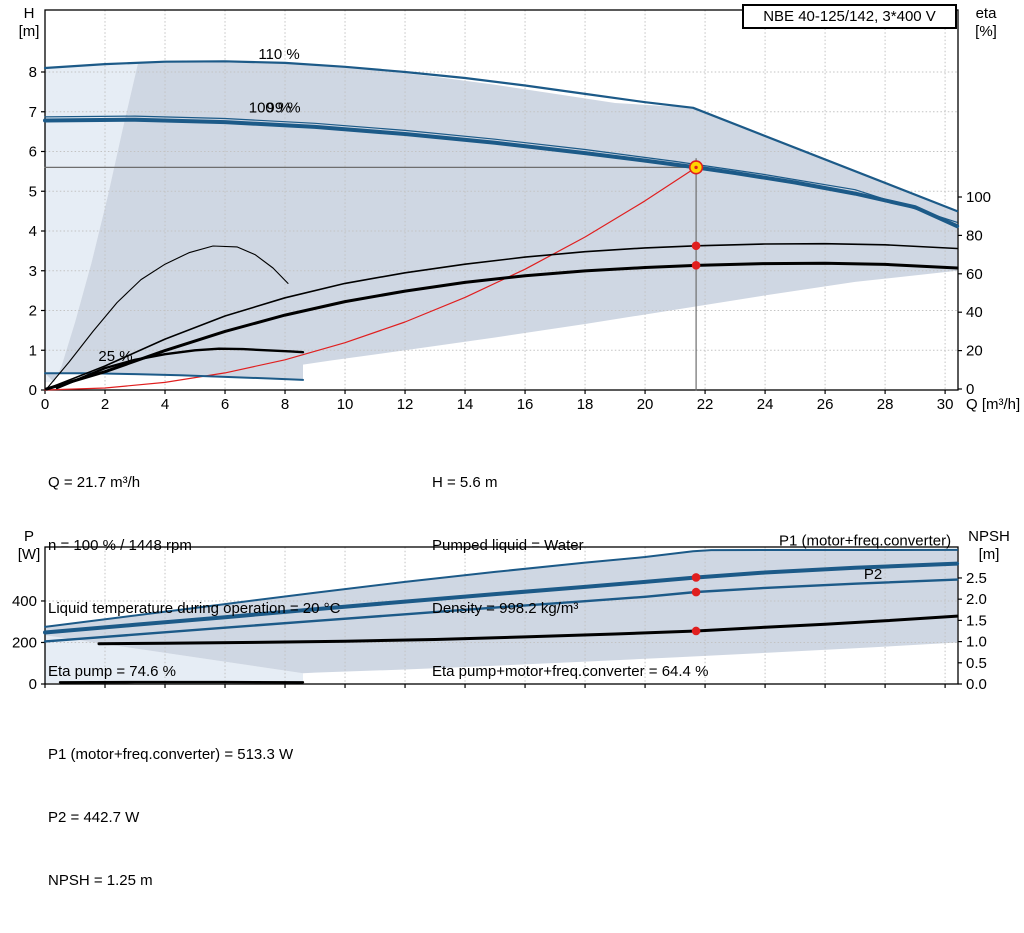 The width and height of the screenshot is (1024, 933). Describe the element at coordinates (115, 356) in the screenshot. I see `curve-label: 25 %` at that location.